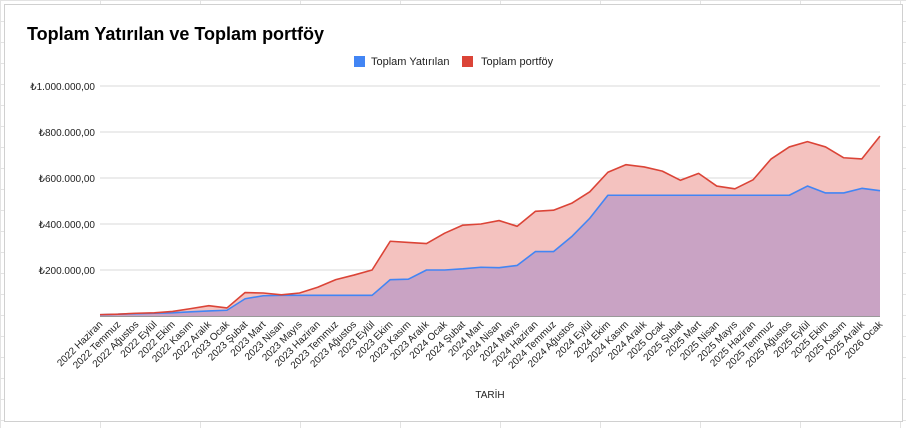  What do you see at coordinates (67, 271) in the screenshot?
I see `y-tick-label: ₺200.000,00` at bounding box center [67, 271].